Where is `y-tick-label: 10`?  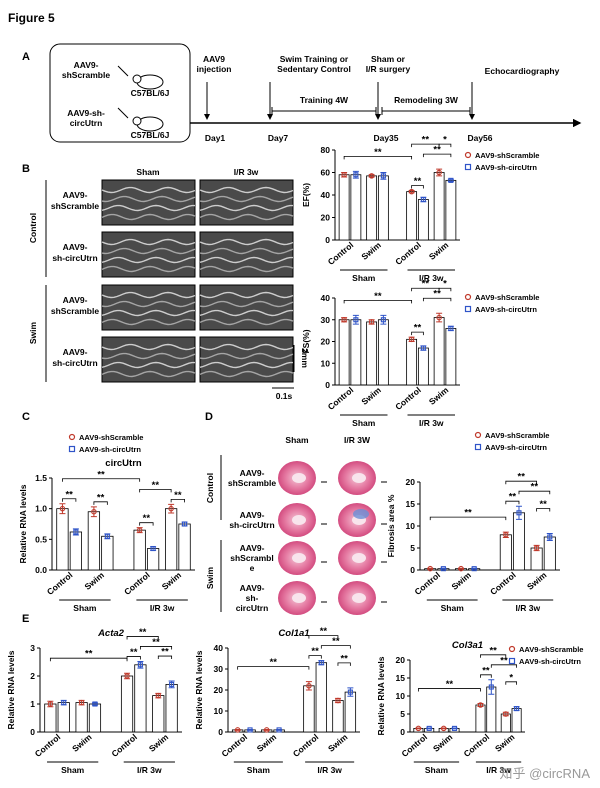 y-tick-label: 10 is located at coordinates (219, 711).